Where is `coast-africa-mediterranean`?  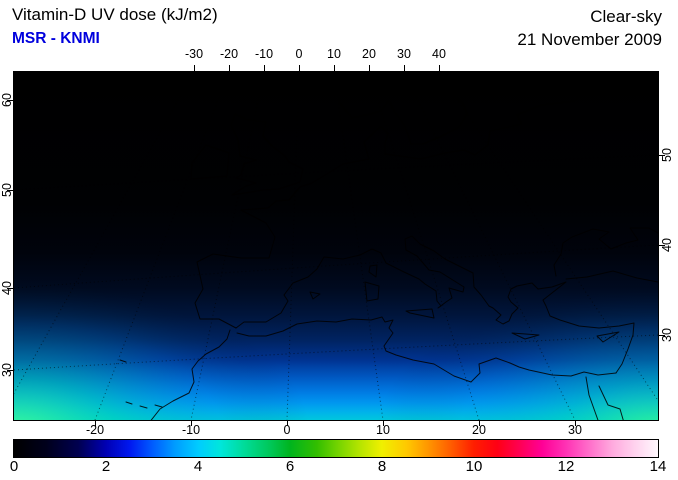
coast-africa-mediterranean is located at coordinates (426, 349).